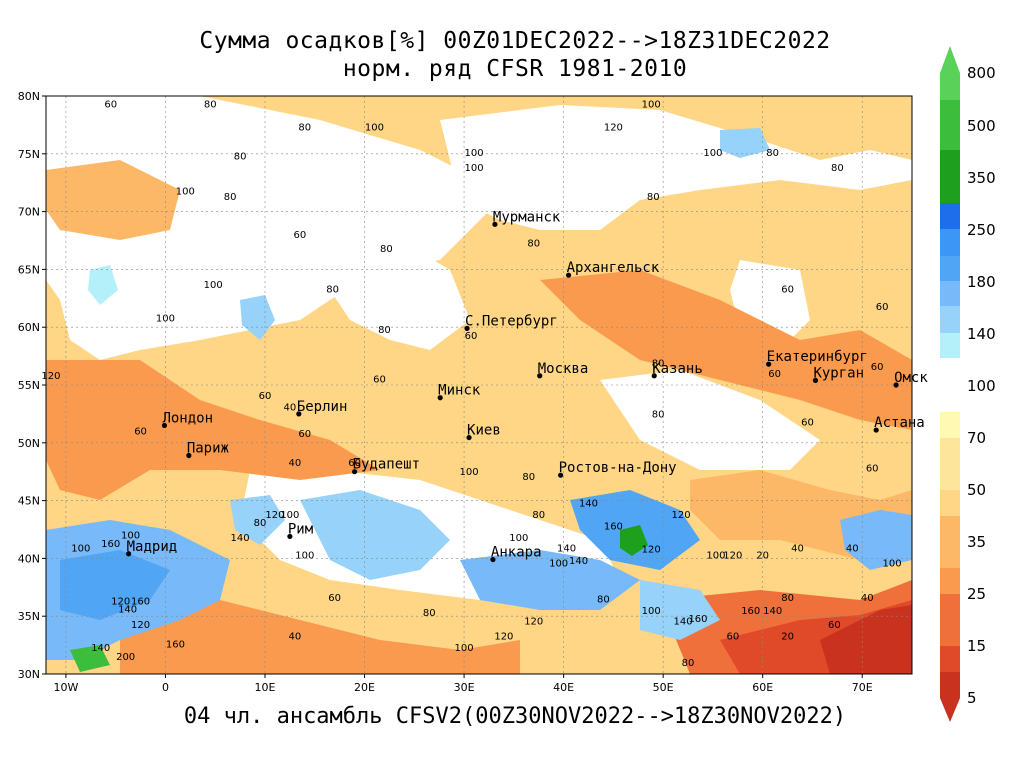 This screenshot has width=1024, height=768. I want to click on colorbar-label: 70, so click(976, 438).